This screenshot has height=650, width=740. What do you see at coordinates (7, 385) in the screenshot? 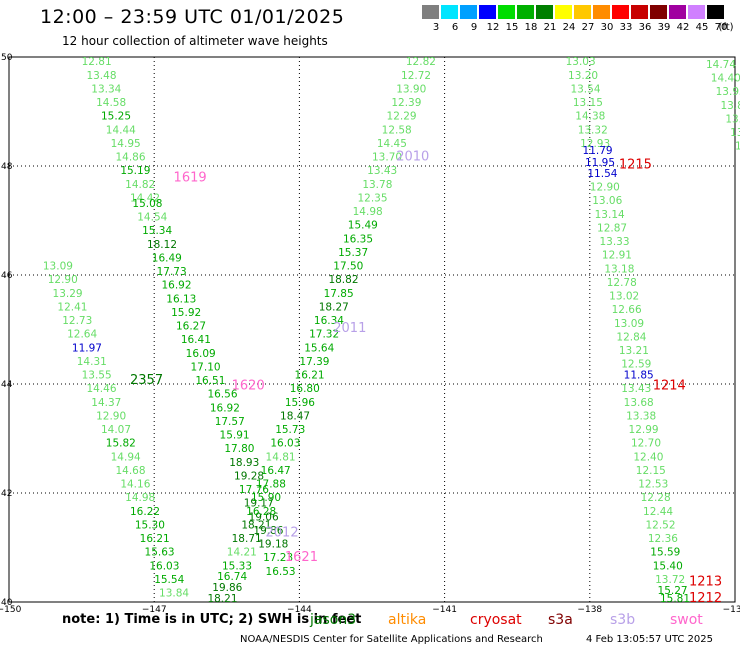
I see `lat-tick-label: 44` at bounding box center [7, 385].